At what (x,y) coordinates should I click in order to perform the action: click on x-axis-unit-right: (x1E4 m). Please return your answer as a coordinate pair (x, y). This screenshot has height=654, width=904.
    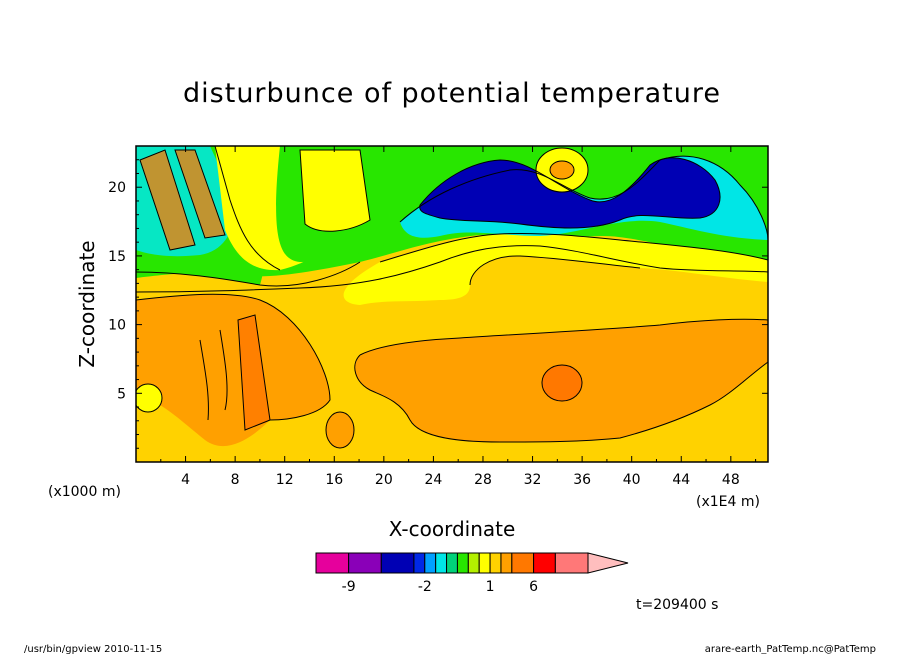
    Looking at the image, I should click on (728, 502).